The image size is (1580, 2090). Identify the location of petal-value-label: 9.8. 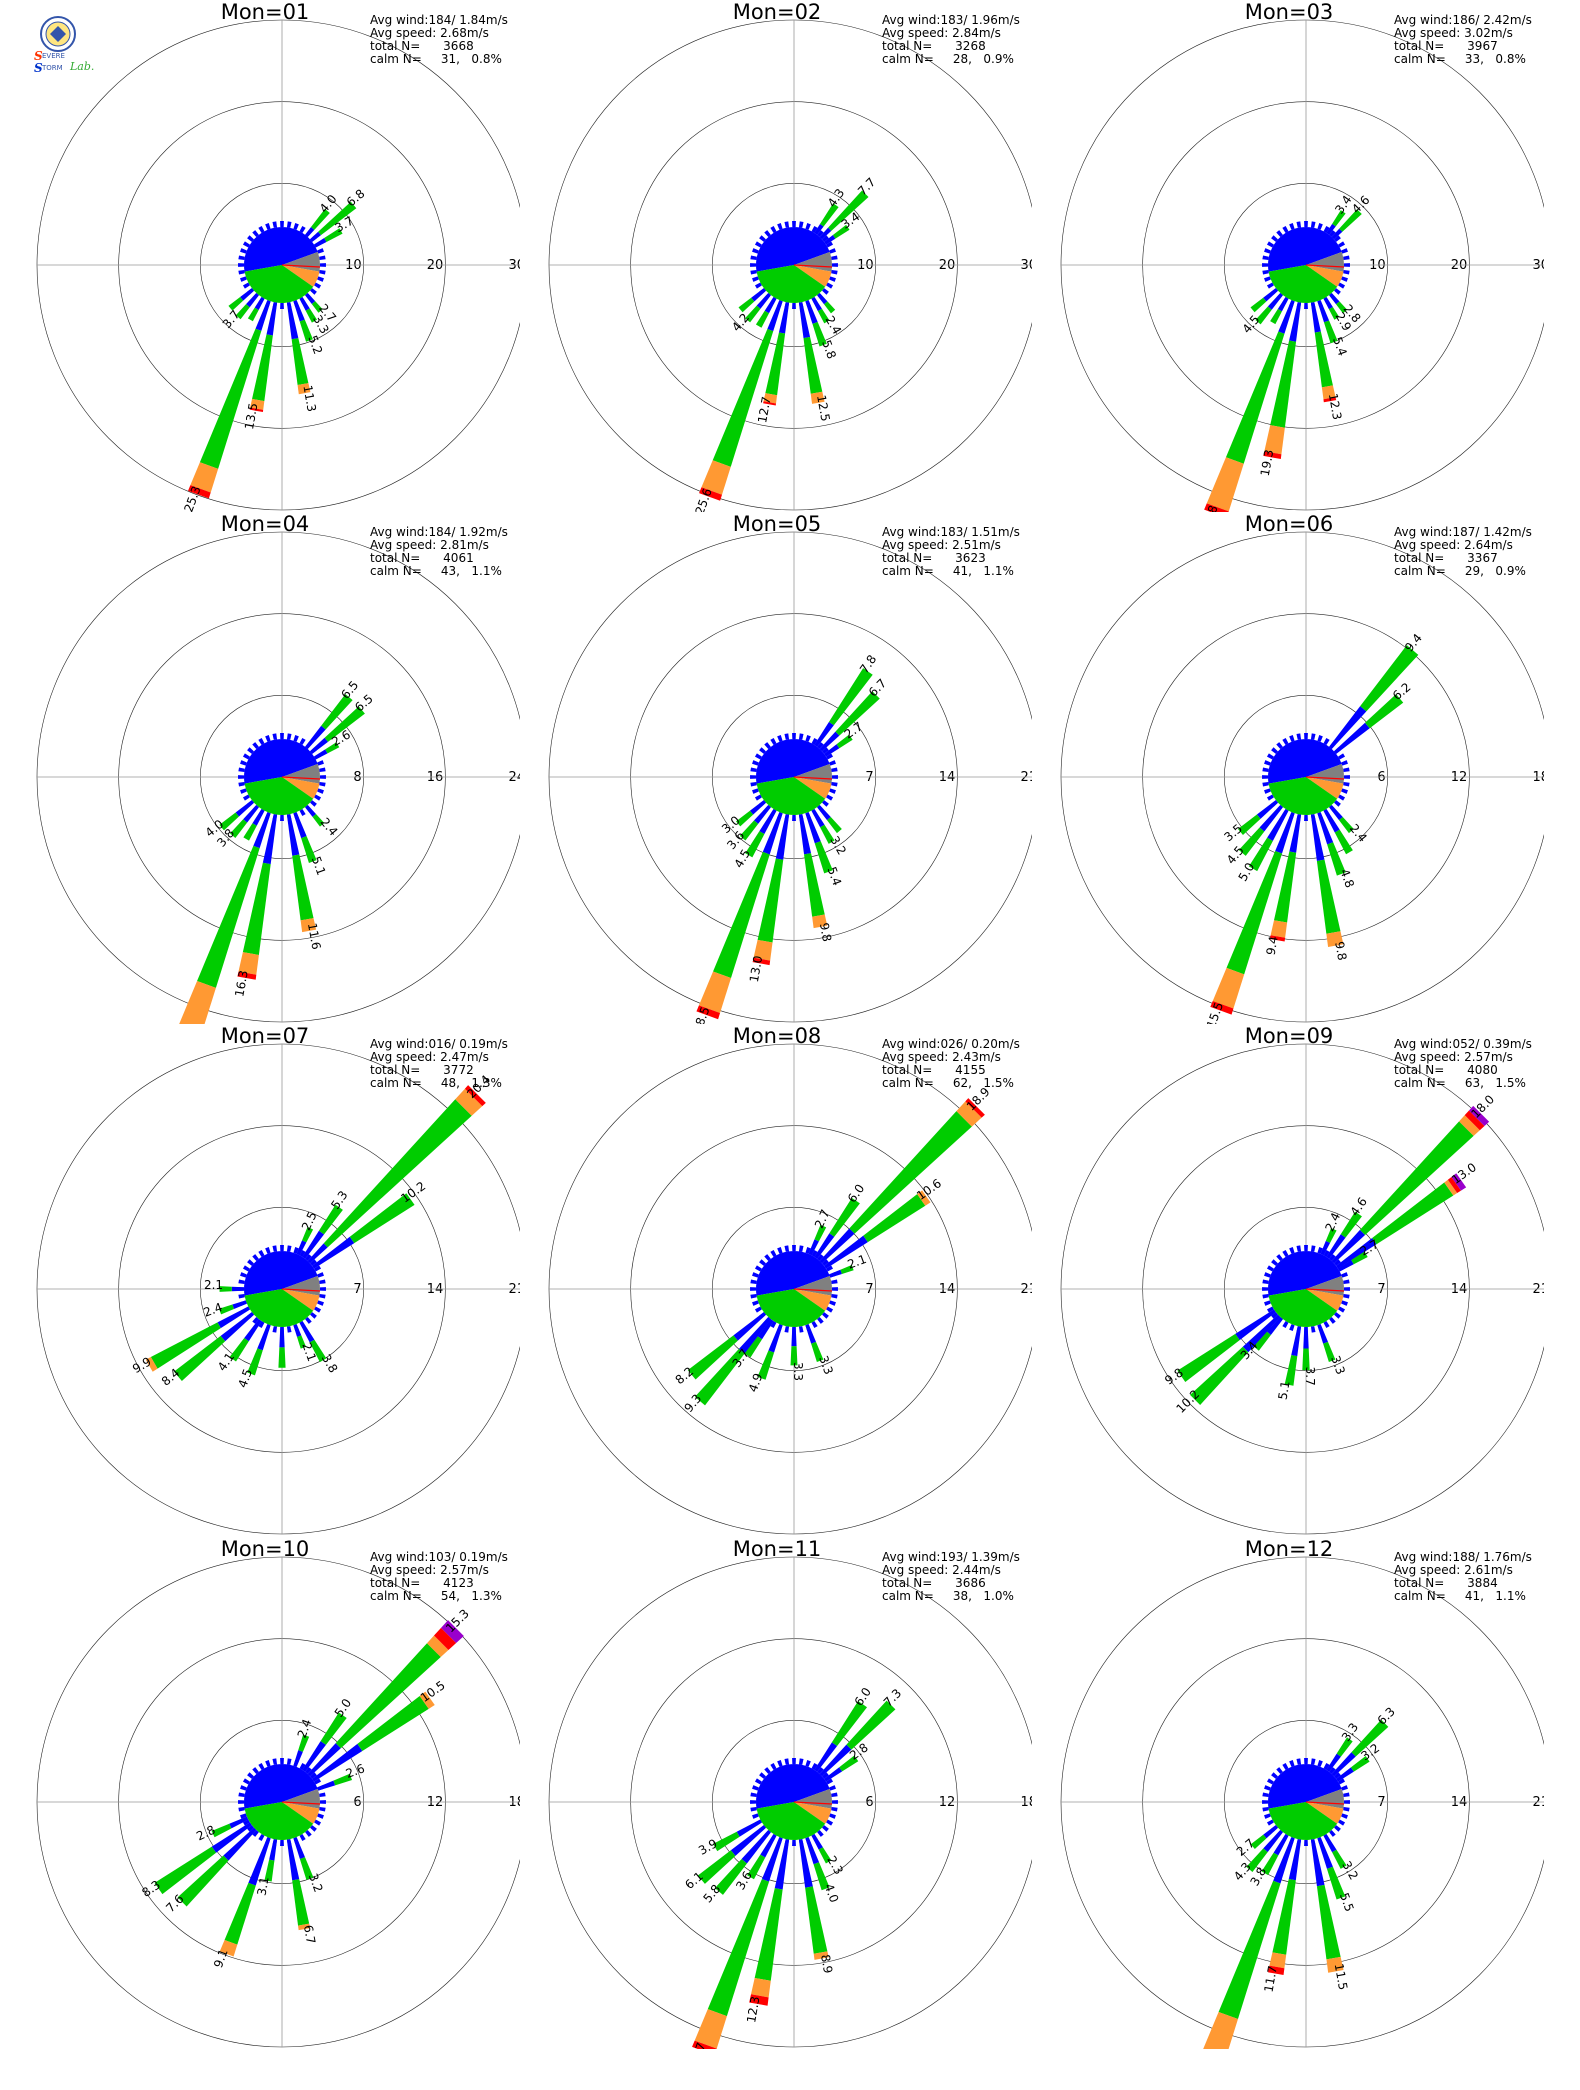
(1340, 950).